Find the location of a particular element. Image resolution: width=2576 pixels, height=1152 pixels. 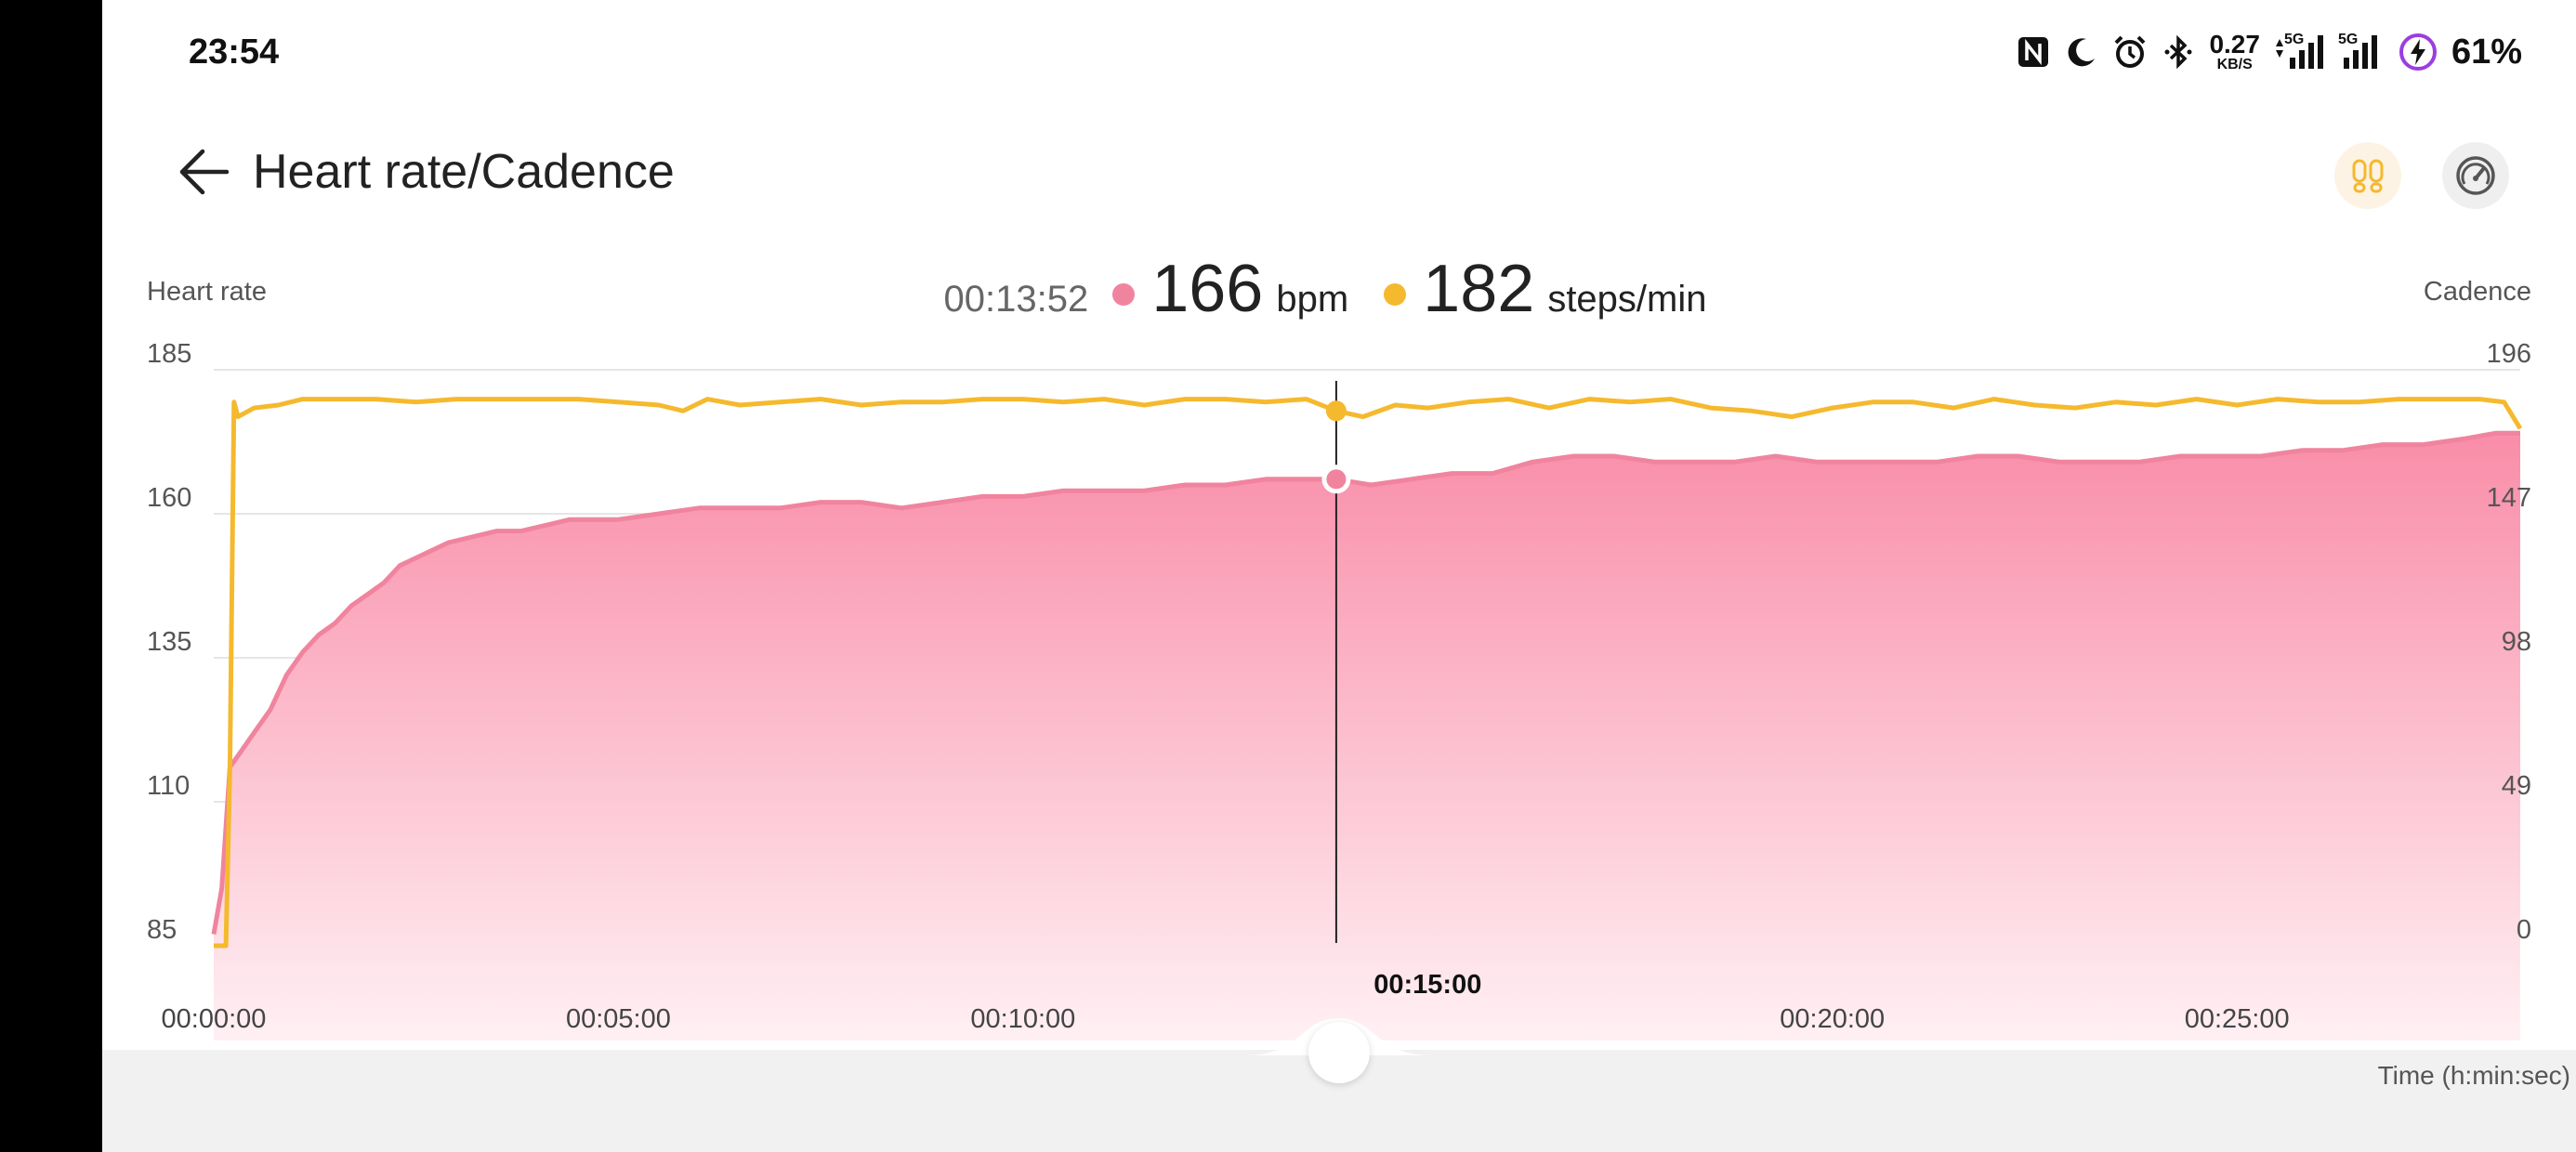

x-tick-label-highlight: 00:15:00 is located at coordinates (1427, 985).